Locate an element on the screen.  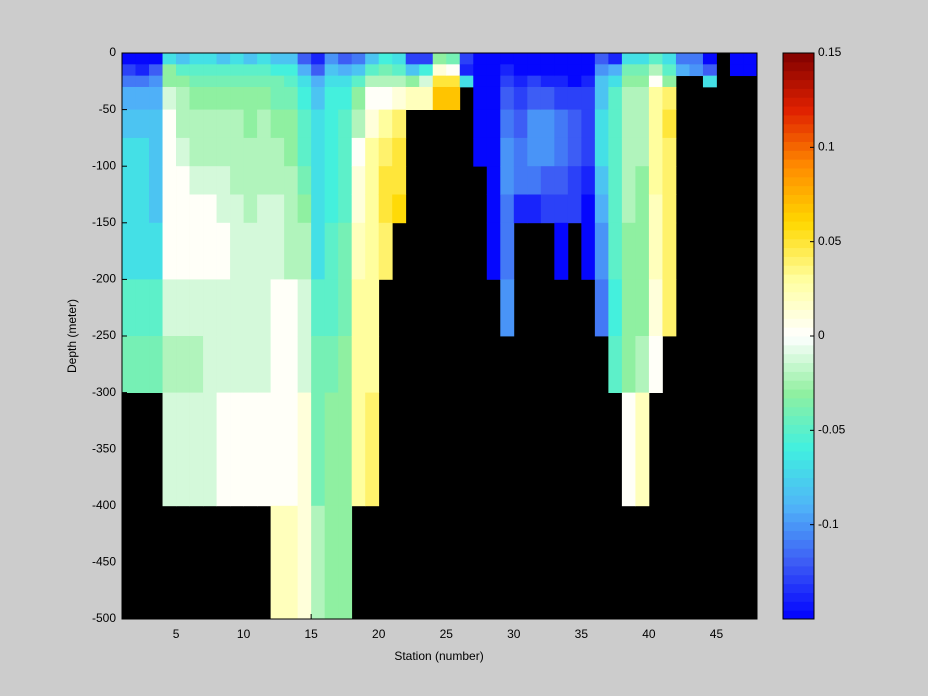
y-tick-label: -350 is located at coordinates (104, 448).